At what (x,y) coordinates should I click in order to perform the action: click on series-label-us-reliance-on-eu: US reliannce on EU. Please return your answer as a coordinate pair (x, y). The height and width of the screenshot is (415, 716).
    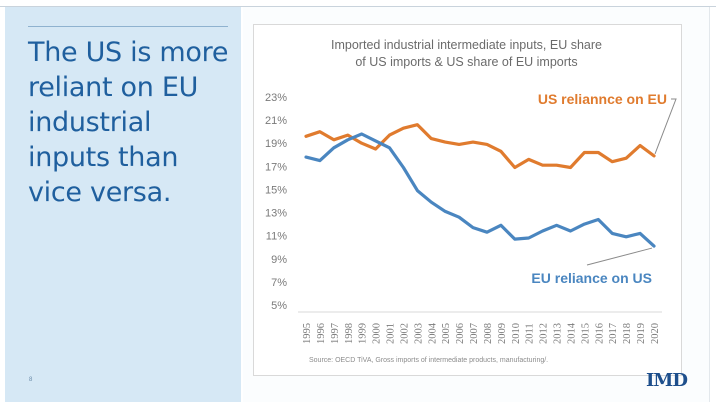
    Looking at the image, I should click on (602, 99).